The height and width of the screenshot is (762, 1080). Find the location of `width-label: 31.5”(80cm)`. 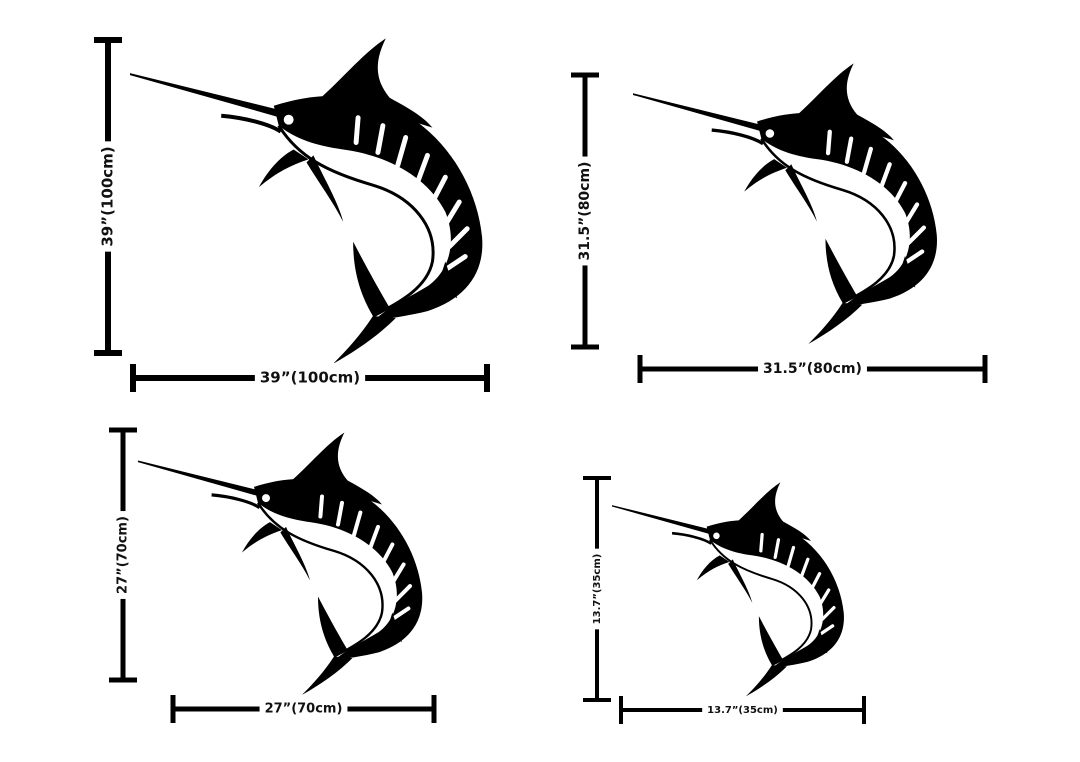

width-label: 31.5”(80cm) is located at coordinates (812, 369).